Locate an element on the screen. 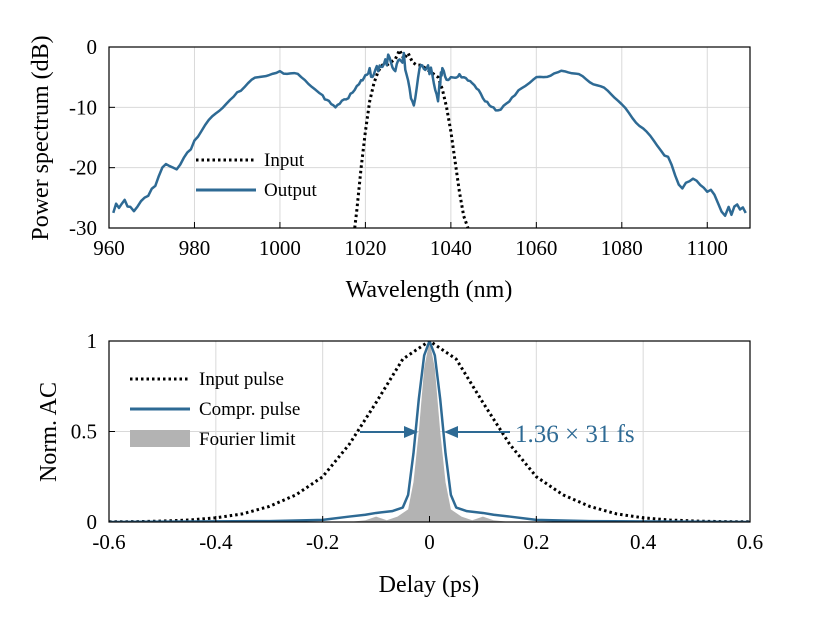 This screenshot has width=830, height=622. fwhm-arrow-right-head is located at coordinates (451, 432).